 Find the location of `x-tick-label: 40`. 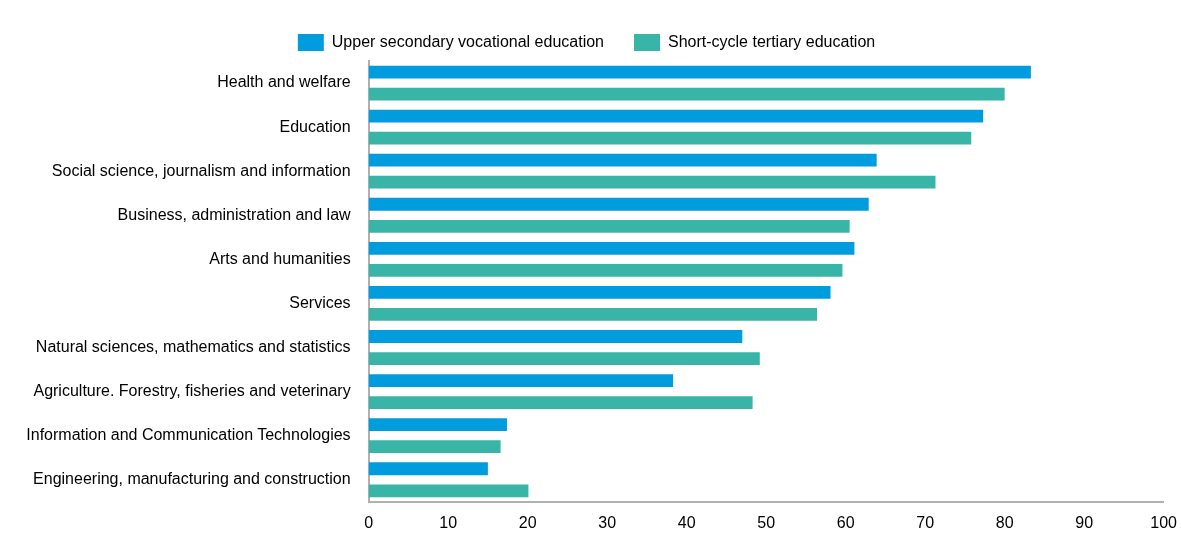

x-tick-label: 40 is located at coordinates (686, 522).